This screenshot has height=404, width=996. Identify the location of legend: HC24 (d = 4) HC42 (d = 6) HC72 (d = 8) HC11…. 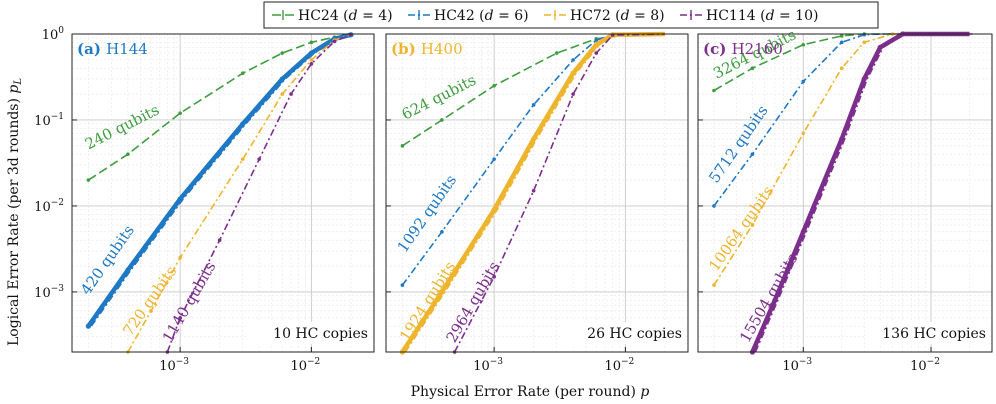
(571, 15).